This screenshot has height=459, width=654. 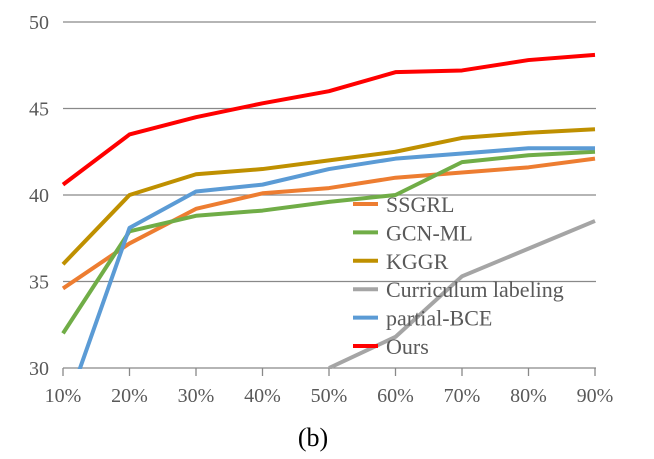 I want to click on legend-item-kggr: KGGR, so click(x=401, y=261).